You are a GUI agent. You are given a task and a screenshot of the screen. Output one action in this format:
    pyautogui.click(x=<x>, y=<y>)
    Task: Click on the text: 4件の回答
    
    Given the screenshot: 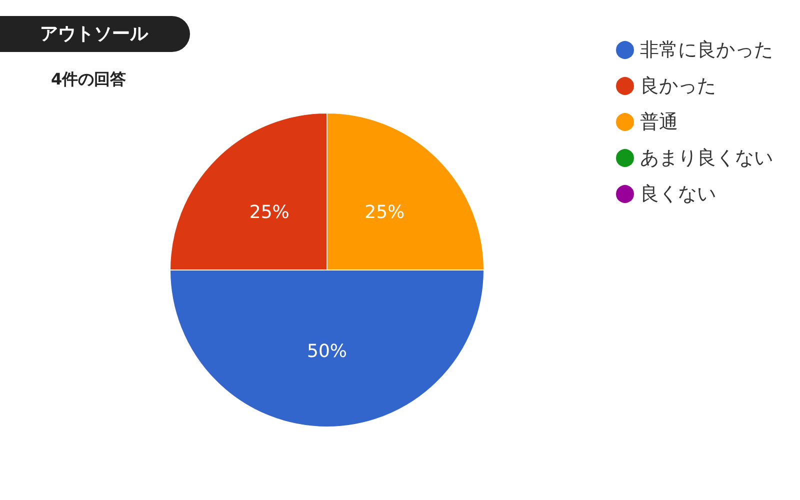 What is the action you would take?
    pyautogui.click(x=88, y=79)
    